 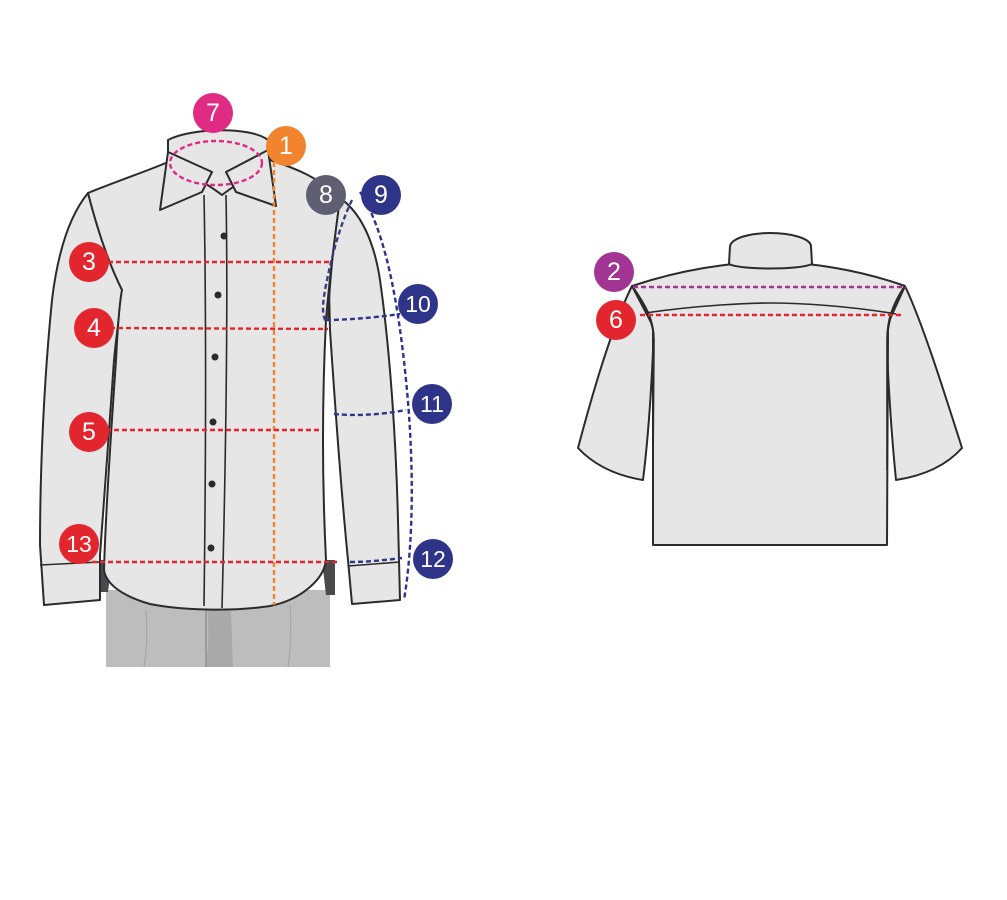 I want to click on badge-12: 12, so click(x=433, y=559).